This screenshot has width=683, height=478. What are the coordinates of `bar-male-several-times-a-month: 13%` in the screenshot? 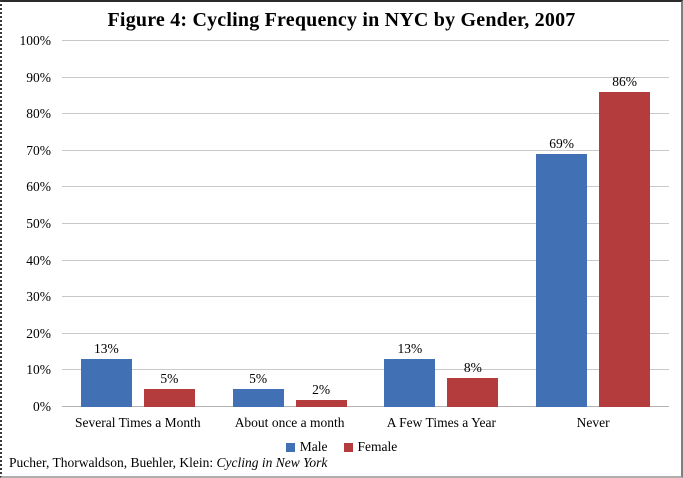 It's located at (106, 374).